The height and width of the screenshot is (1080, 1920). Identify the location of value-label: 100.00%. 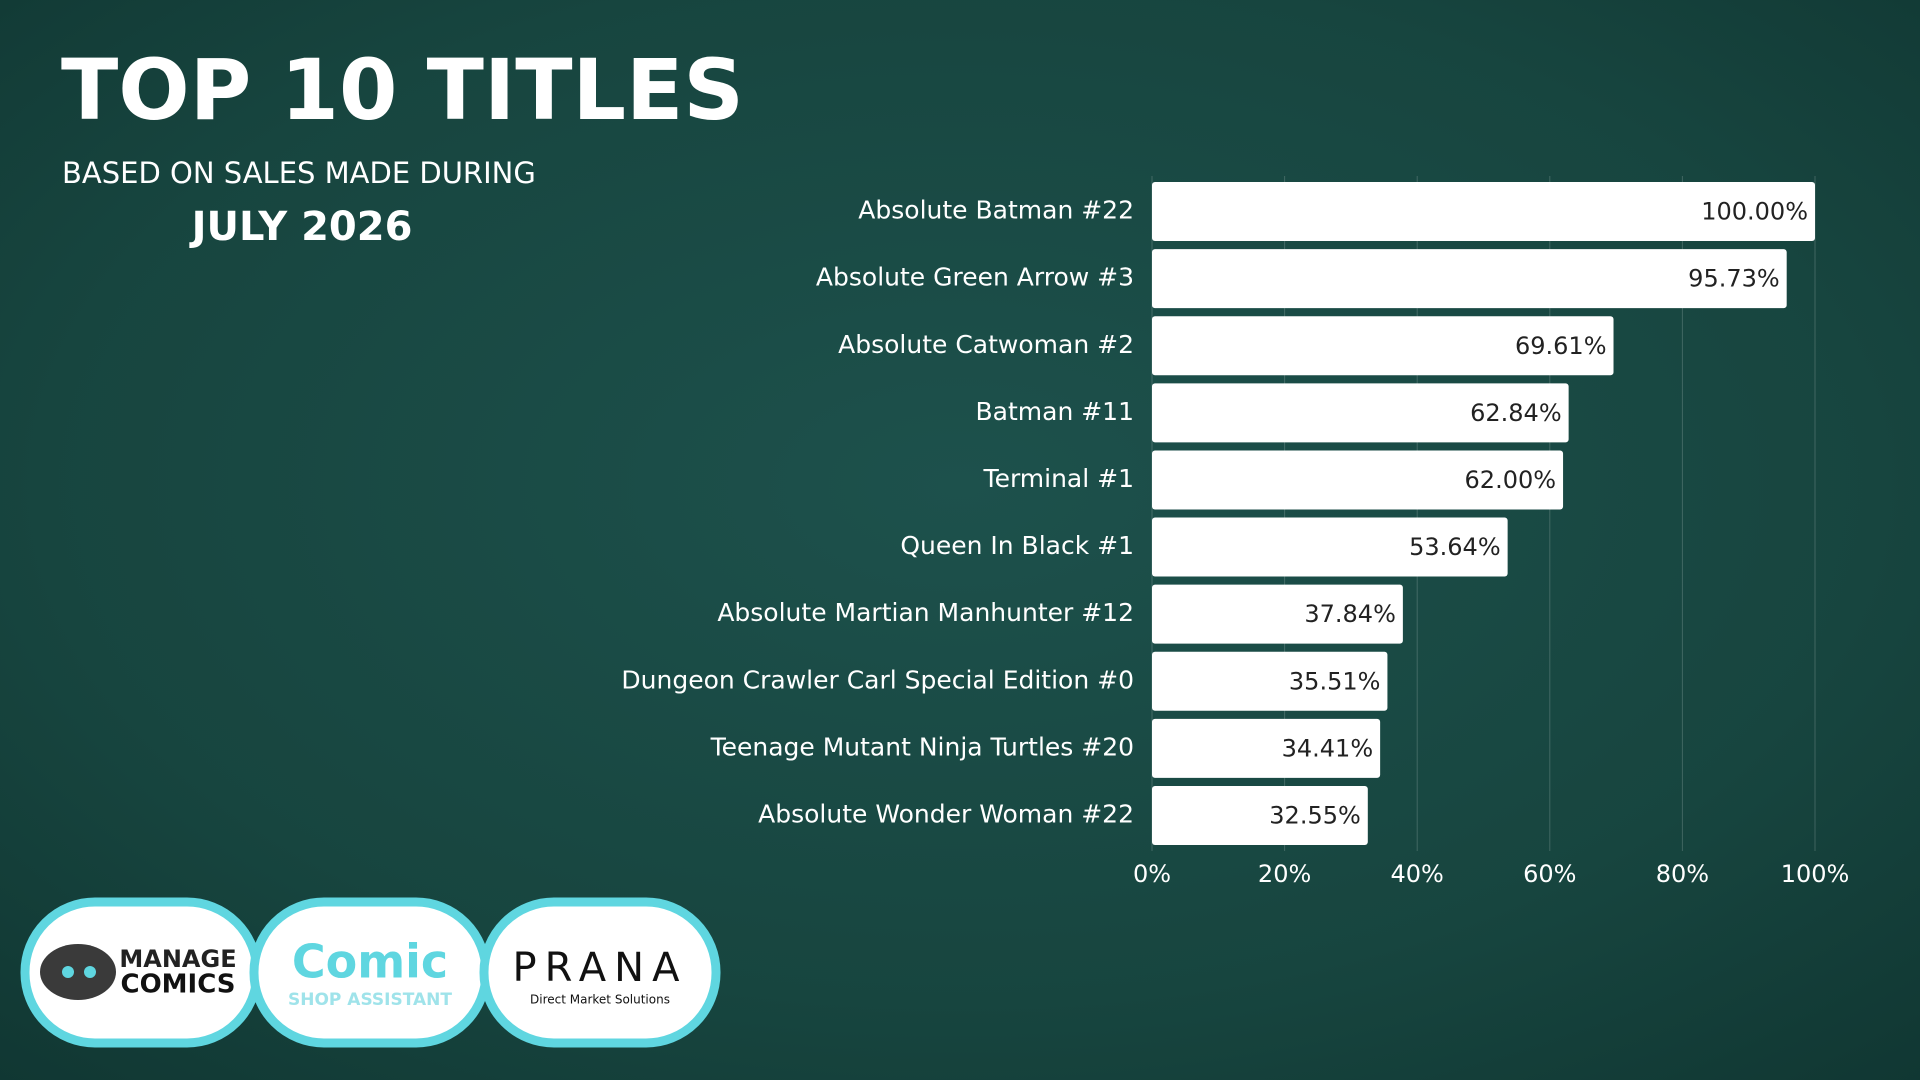
(1754, 212).